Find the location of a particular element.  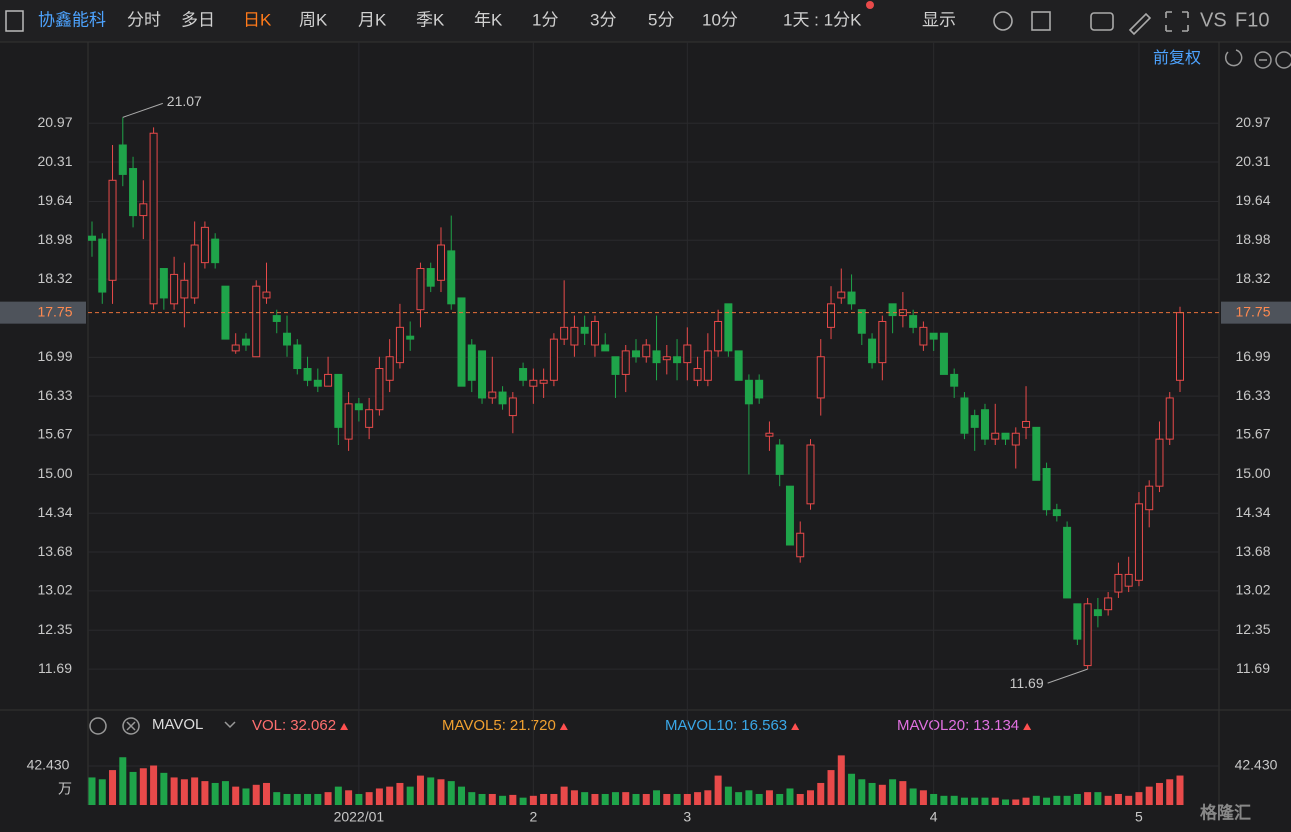

stock-name: 协鑫能科 is located at coordinates (72, 19).